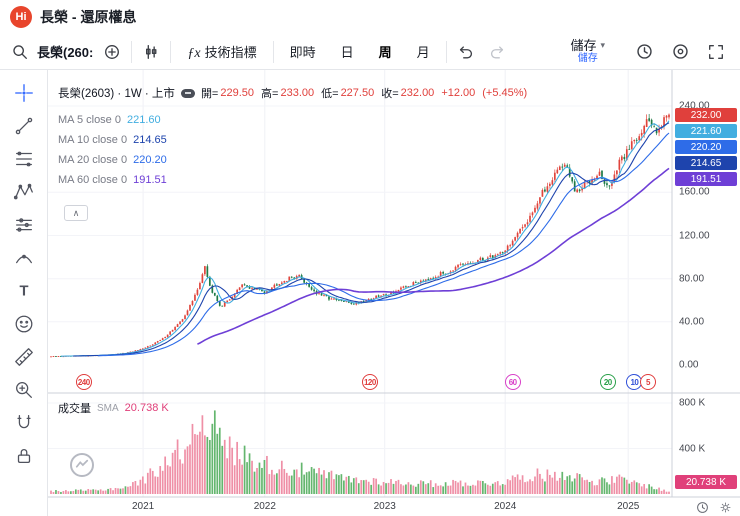  Describe the element at coordinates (512, 382) in the screenshot. I see `period-marker-60: 60` at that location.